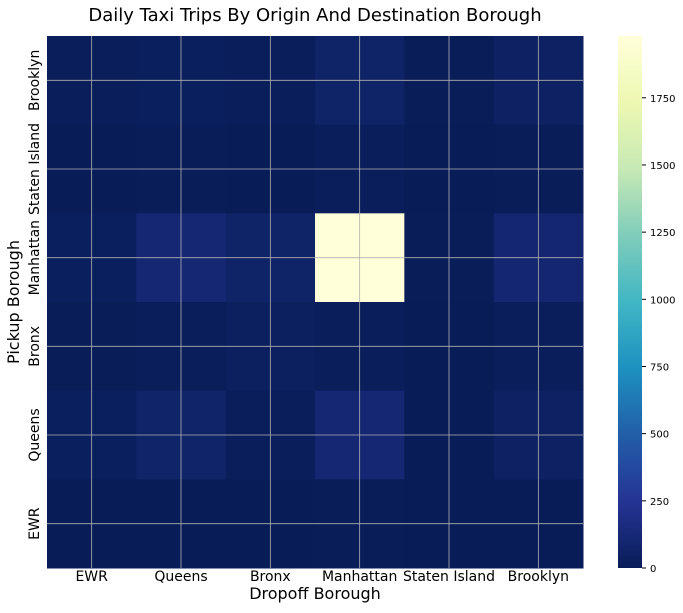  I want to click on colorbar-tick-label: 1500, so click(662, 166).